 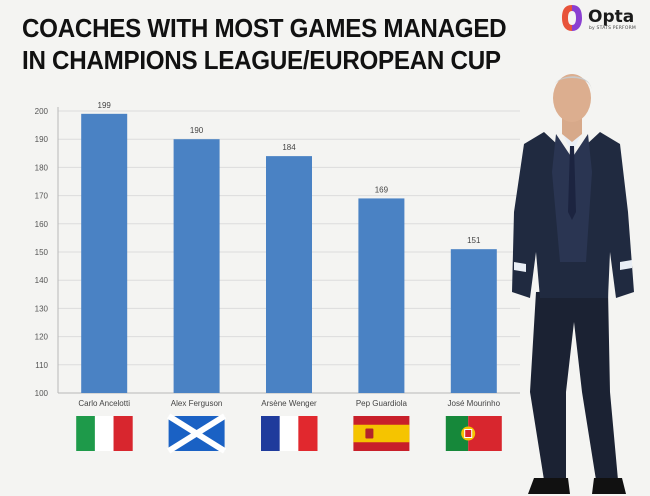 What do you see at coordinates (42, 280) in the screenshot?
I see `y-tick-label: 140` at bounding box center [42, 280].